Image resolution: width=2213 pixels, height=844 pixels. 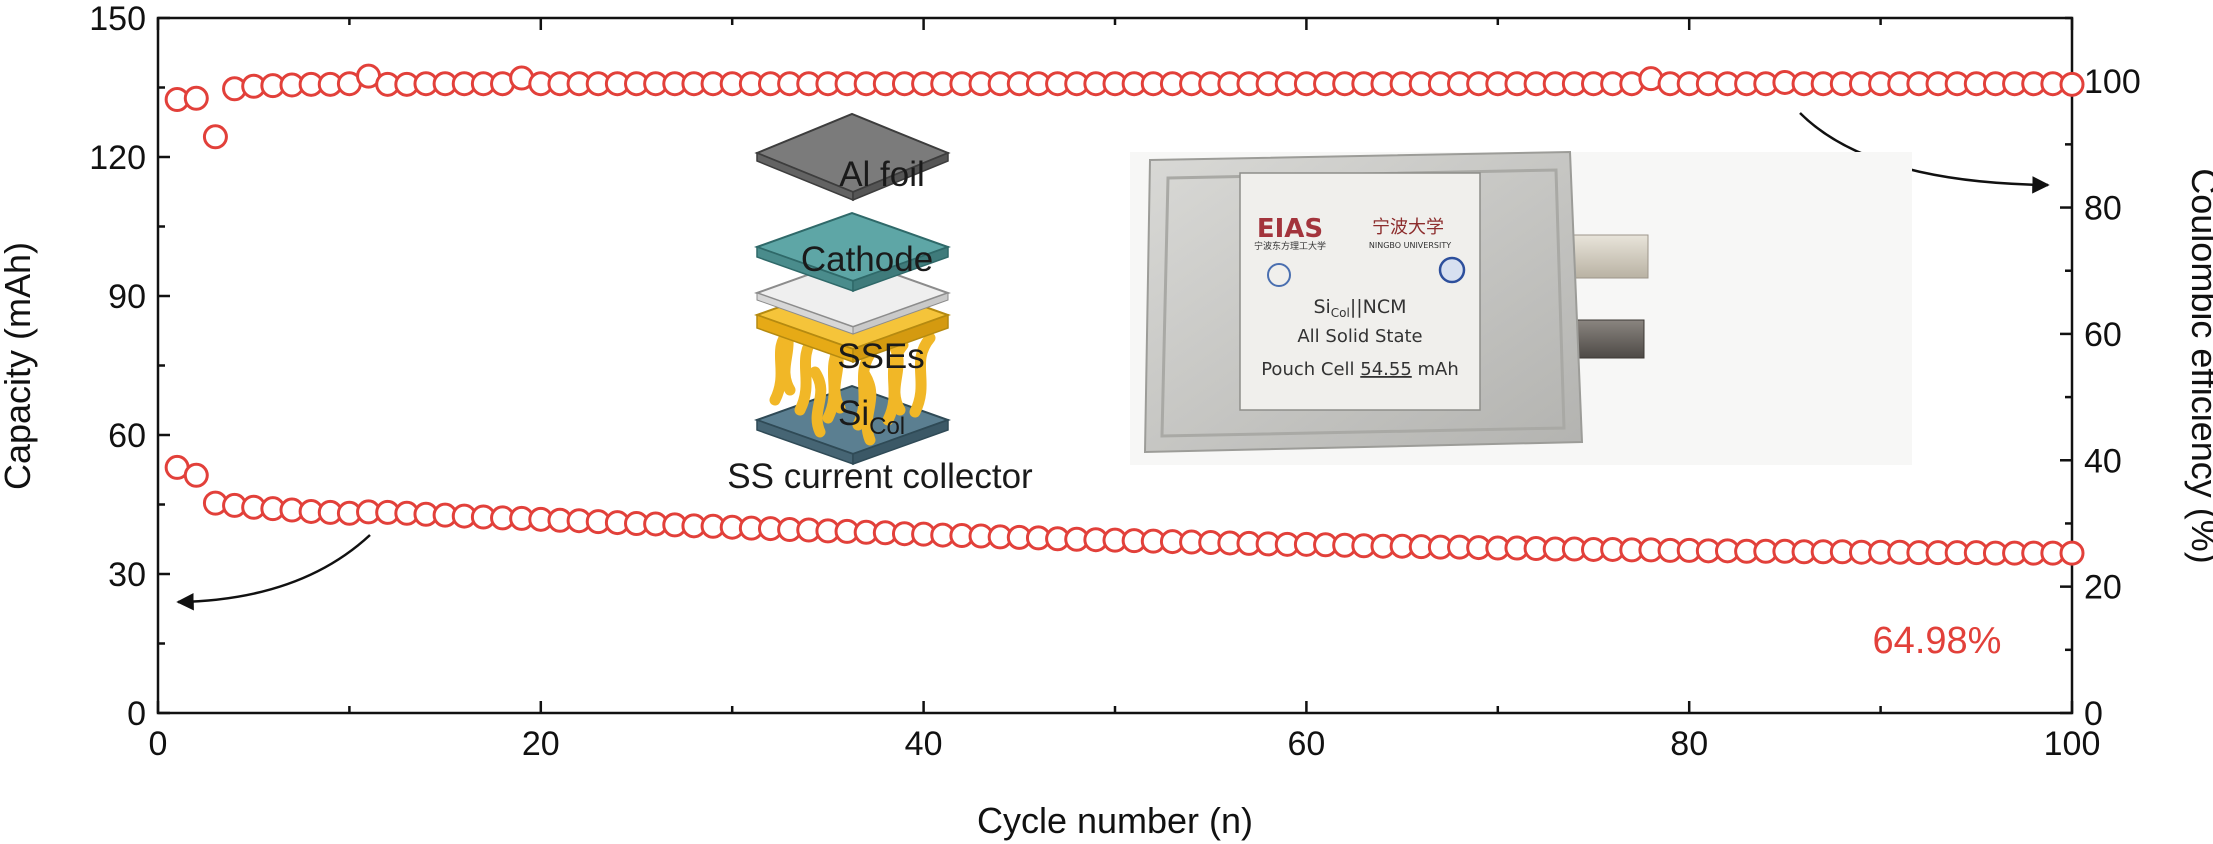 I want to click on y-axis-title: Capacity (mAh), so click(x=19, y=366).